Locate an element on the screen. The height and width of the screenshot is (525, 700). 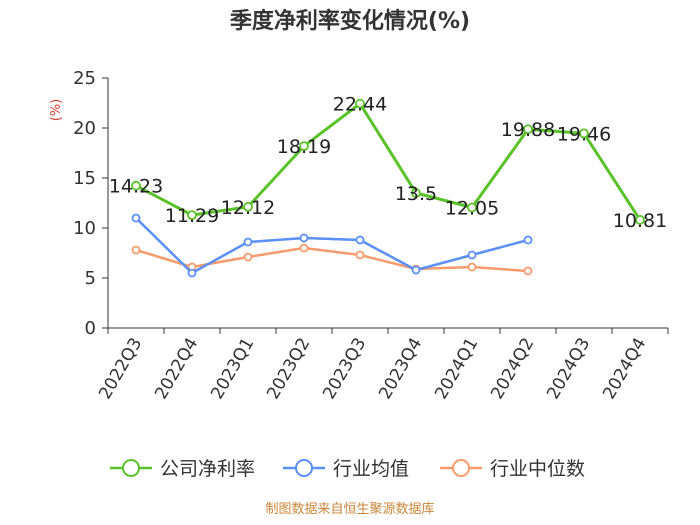
data-label: 13.5 is located at coordinates (416, 194).